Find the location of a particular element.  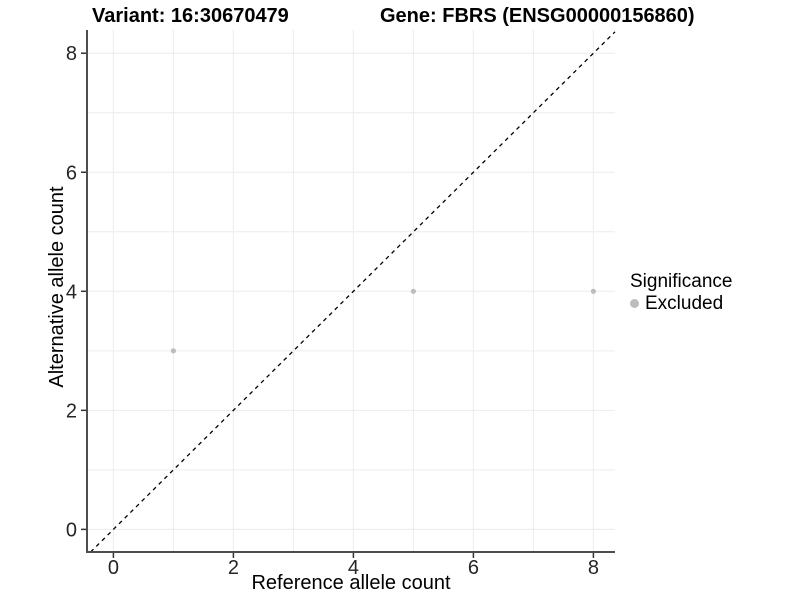

legend-item-label: Excluded is located at coordinates (684, 303).